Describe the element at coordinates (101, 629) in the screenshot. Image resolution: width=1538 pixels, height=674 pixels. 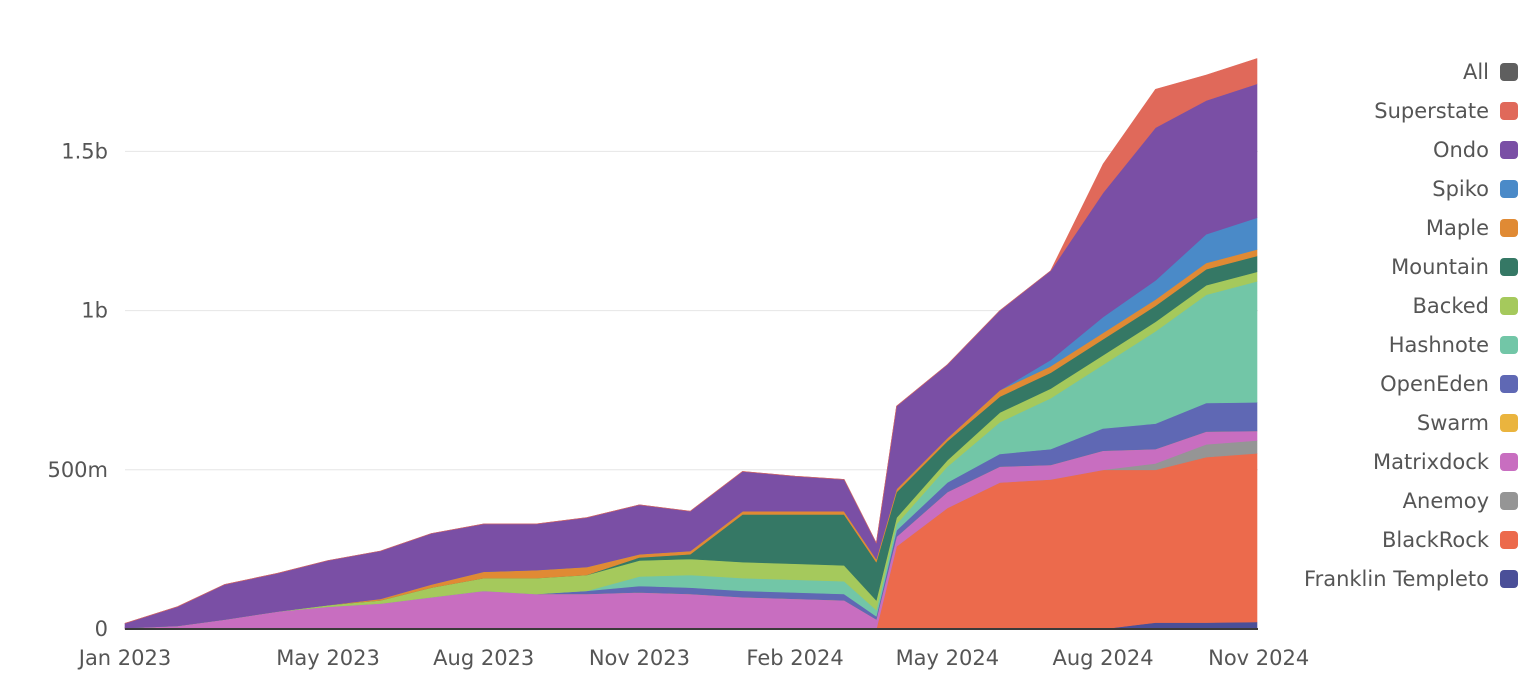
I see `y-tick-label: 0` at that location.